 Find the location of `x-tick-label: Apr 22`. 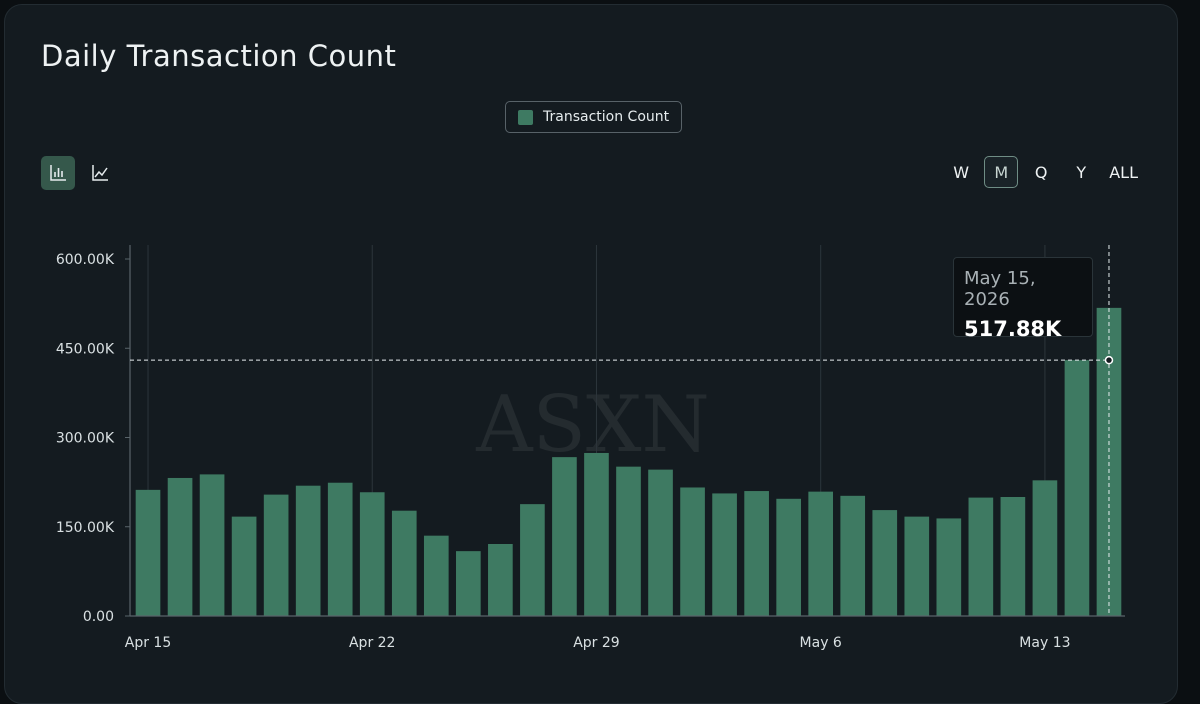

x-tick-label: Apr 22 is located at coordinates (372, 643).